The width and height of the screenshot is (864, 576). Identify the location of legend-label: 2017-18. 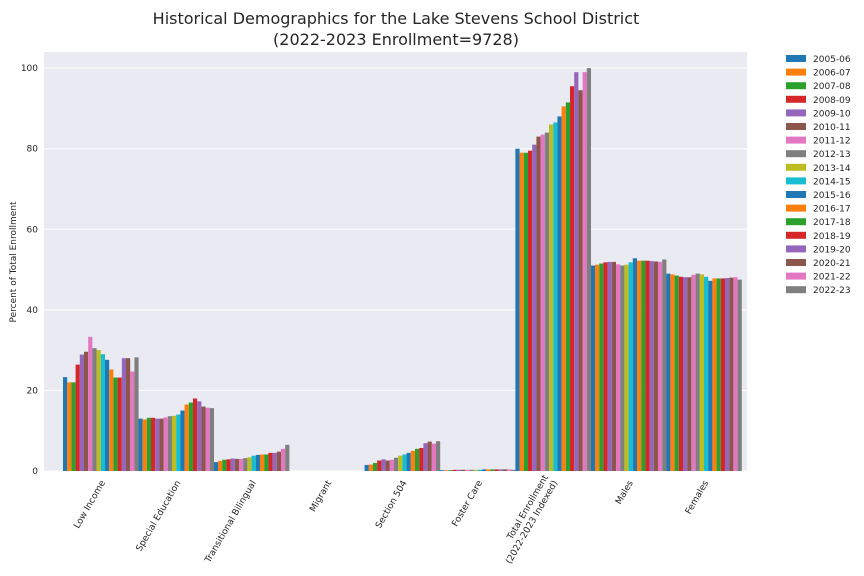
(832, 223).